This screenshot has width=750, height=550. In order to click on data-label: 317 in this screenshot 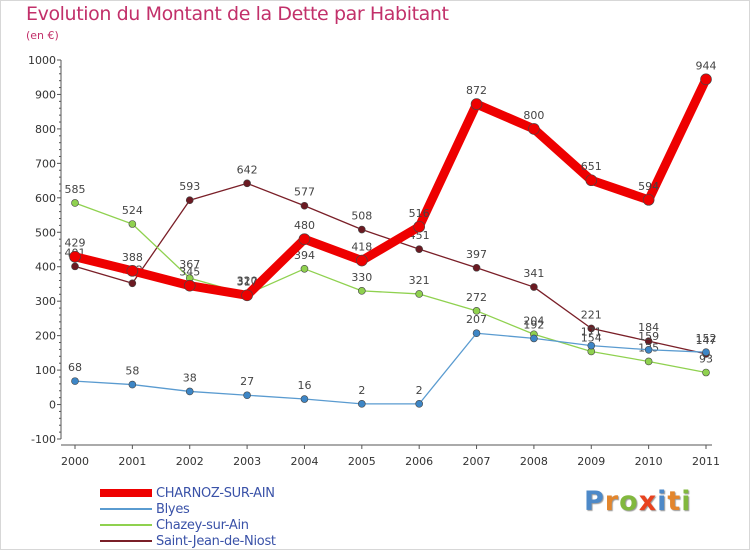, I will do `click(247, 281)`.